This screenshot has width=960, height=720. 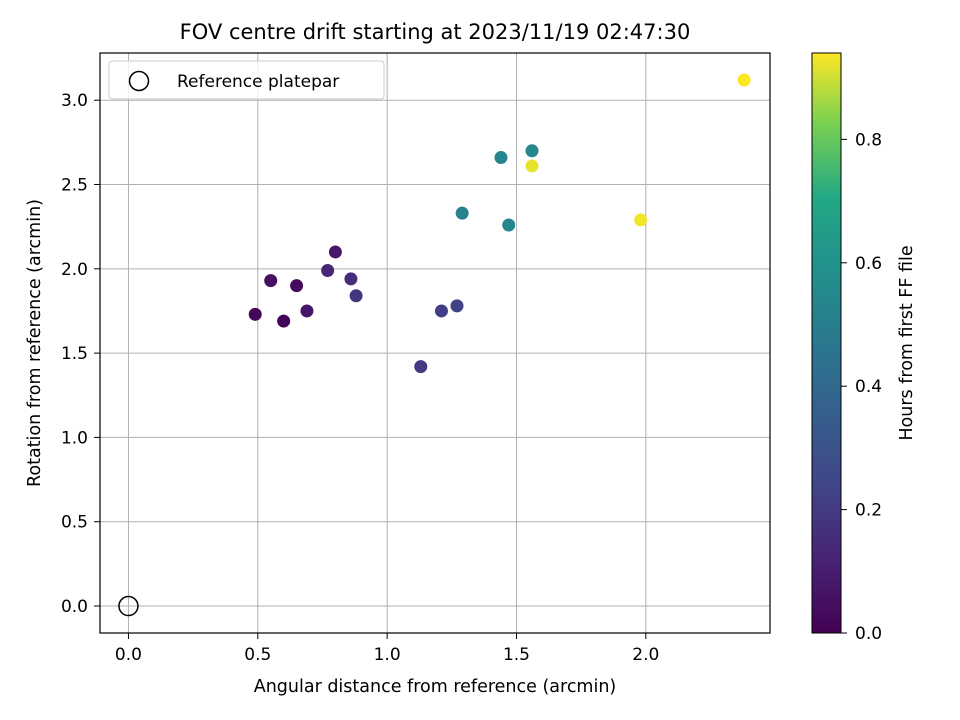 What do you see at coordinates (128, 655) in the screenshot?
I see `x-tick-label: 0.0` at bounding box center [128, 655].